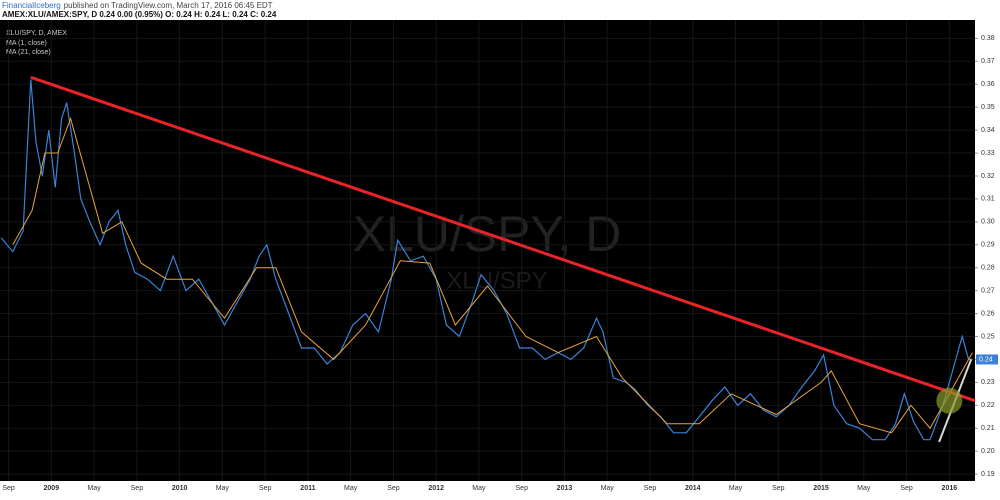  Describe the element at coordinates (988, 84) in the screenshot. I see `y-tick-label: 0.36` at that location.